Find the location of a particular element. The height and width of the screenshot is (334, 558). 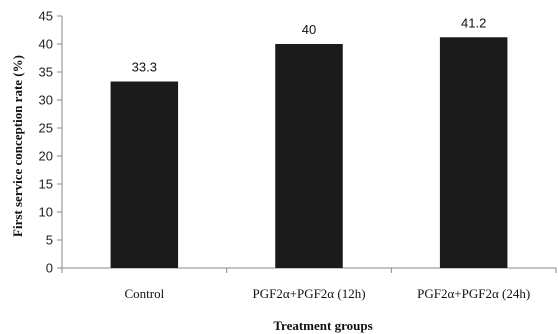

x-axis-title: Treatment groups is located at coordinates (322, 325).